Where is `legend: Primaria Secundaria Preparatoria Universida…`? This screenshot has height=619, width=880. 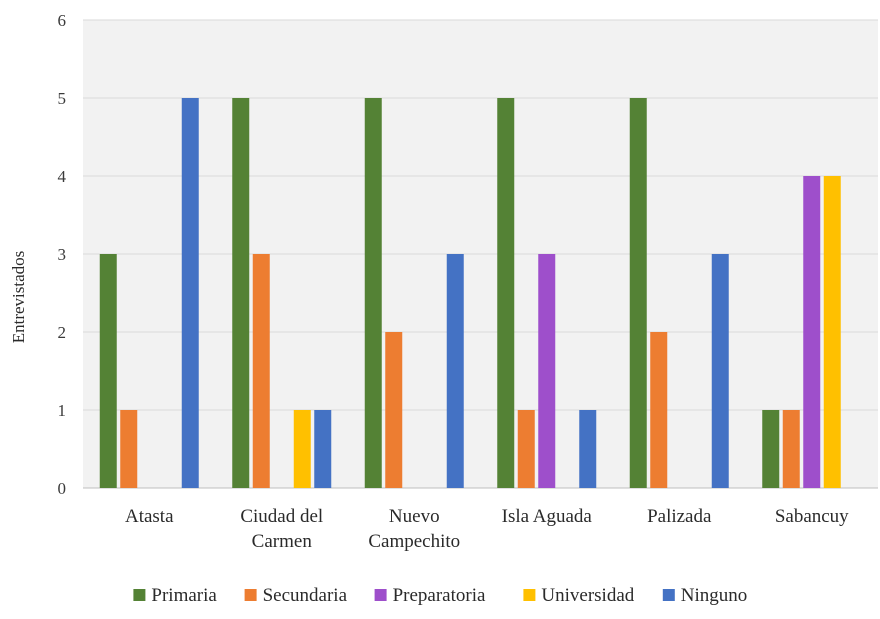
legend: Primaria Secundaria Preparatoria Universida… is located at coordinates (440, 595).